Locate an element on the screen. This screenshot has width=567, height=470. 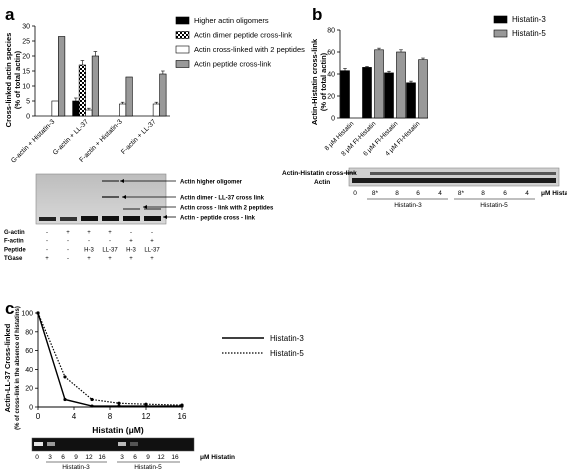
gel-b-lane-label: 8 is located at coordinates (483, 193).